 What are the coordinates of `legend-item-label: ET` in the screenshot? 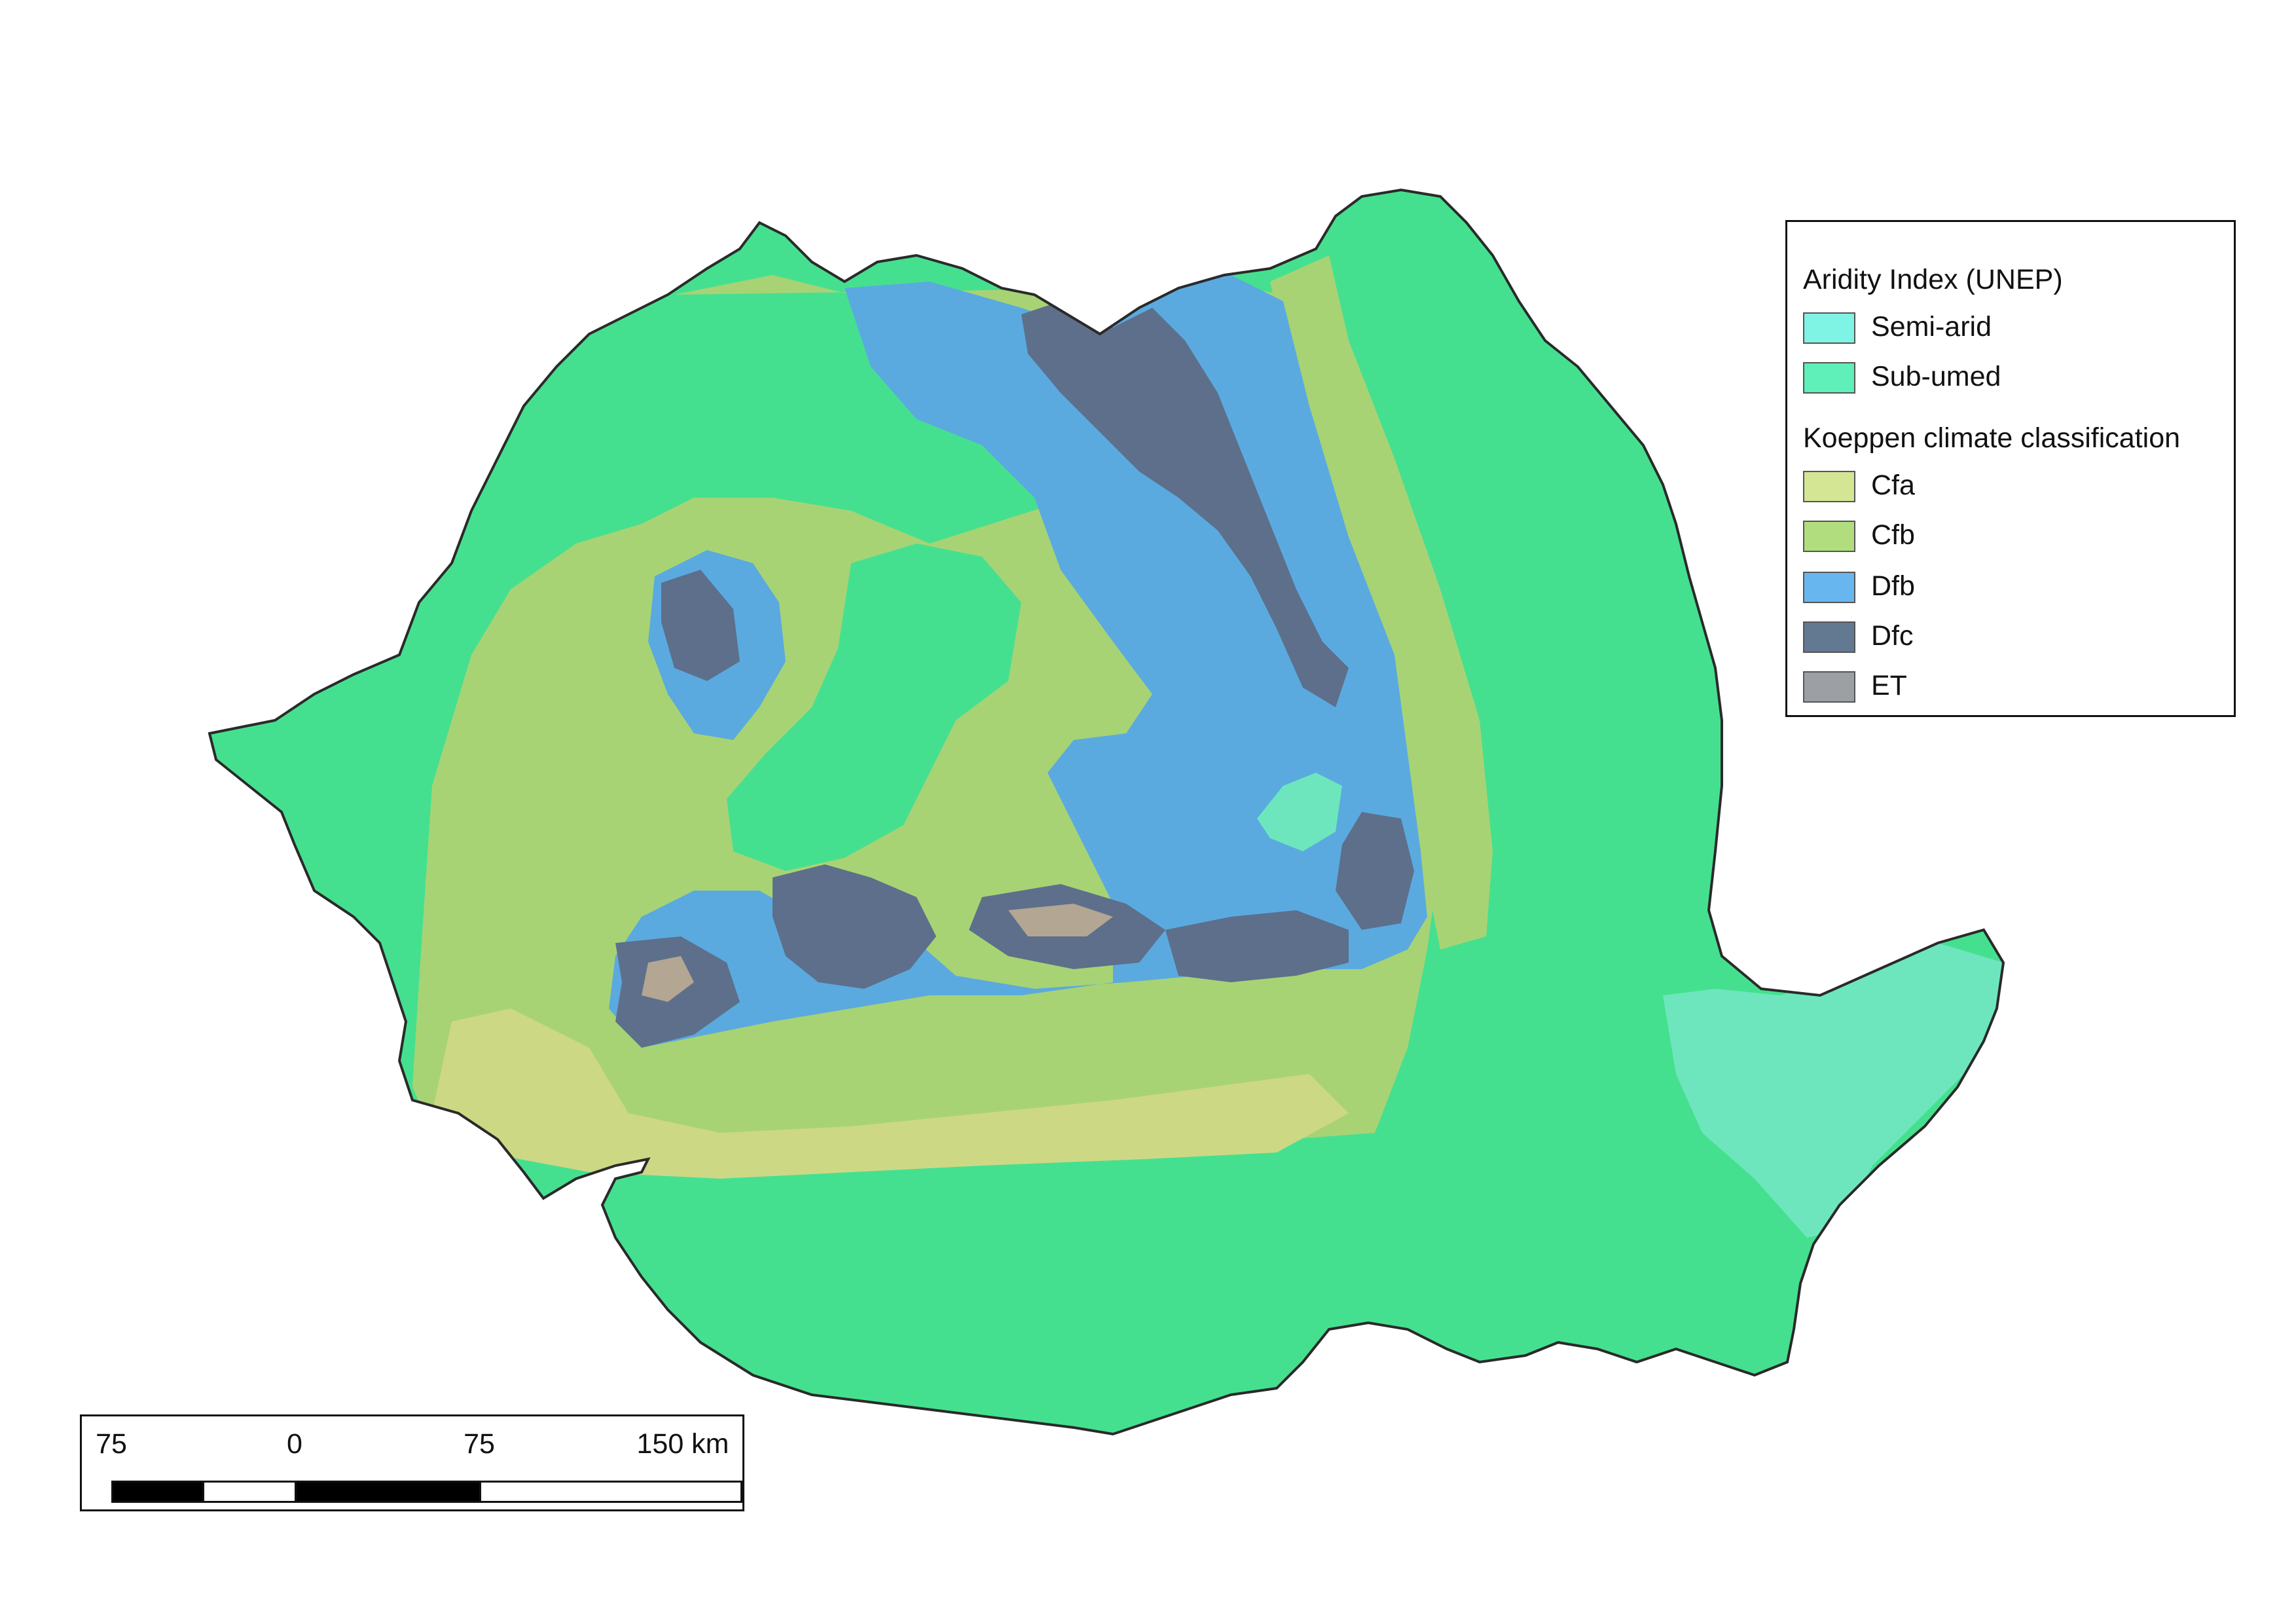 It's located at (1889, 685).